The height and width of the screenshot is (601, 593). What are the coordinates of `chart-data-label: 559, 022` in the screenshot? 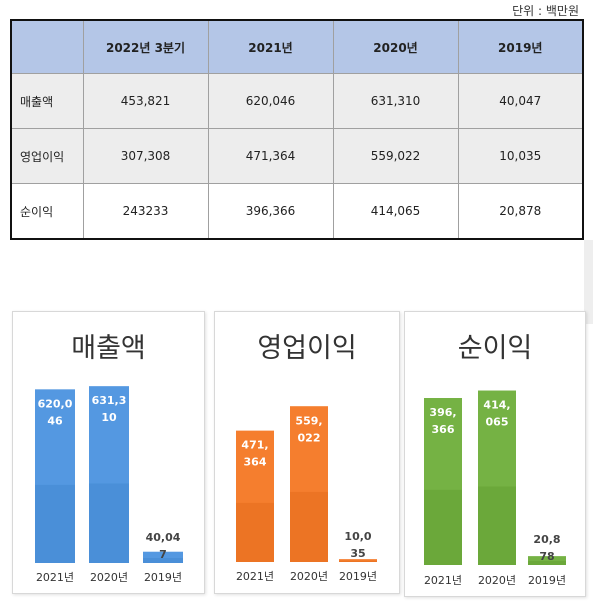 It's located at (308, 429).